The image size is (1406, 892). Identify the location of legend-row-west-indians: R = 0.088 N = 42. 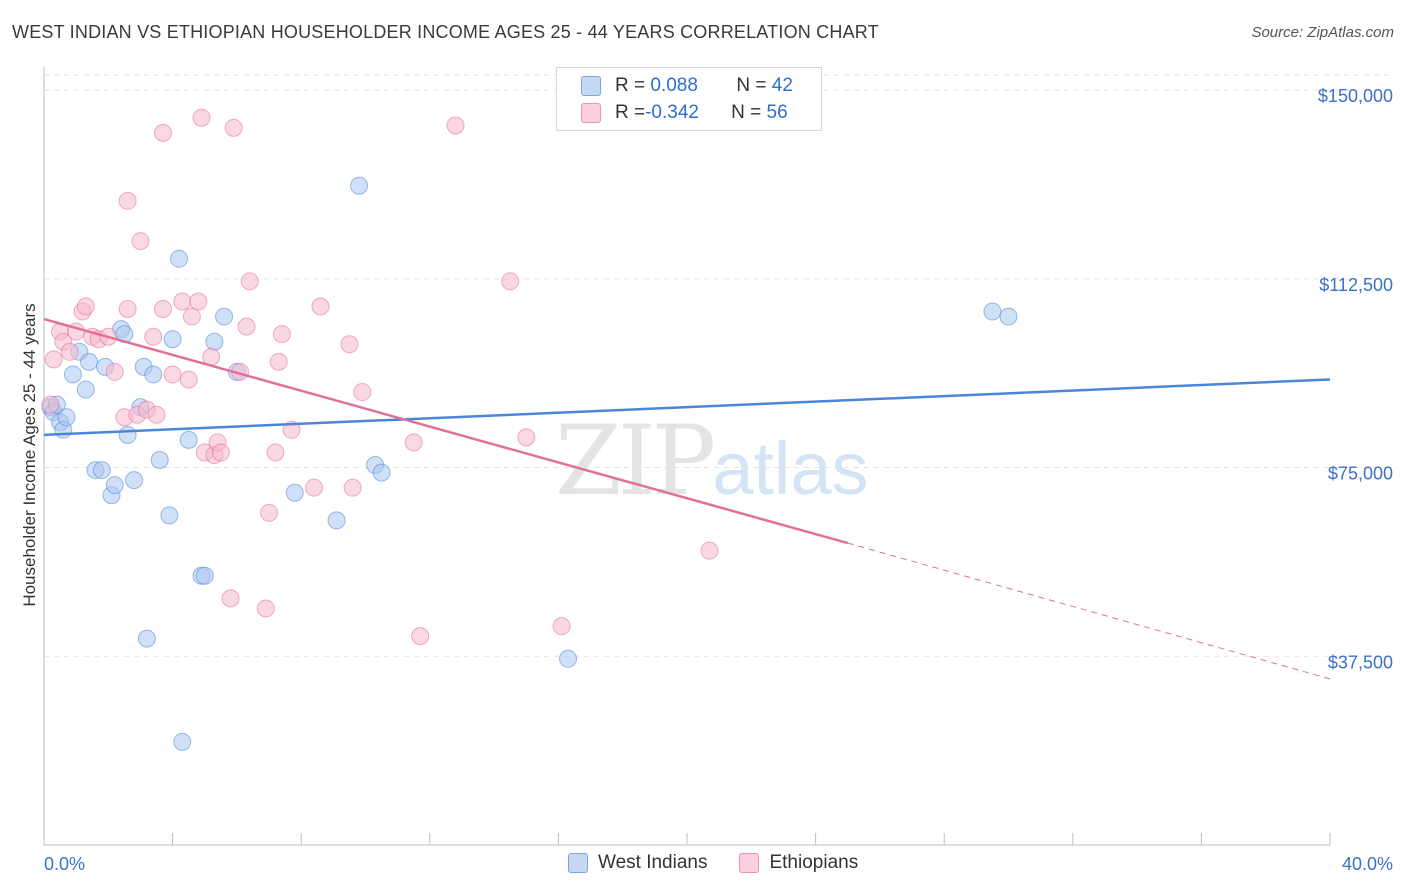
(675, 86).